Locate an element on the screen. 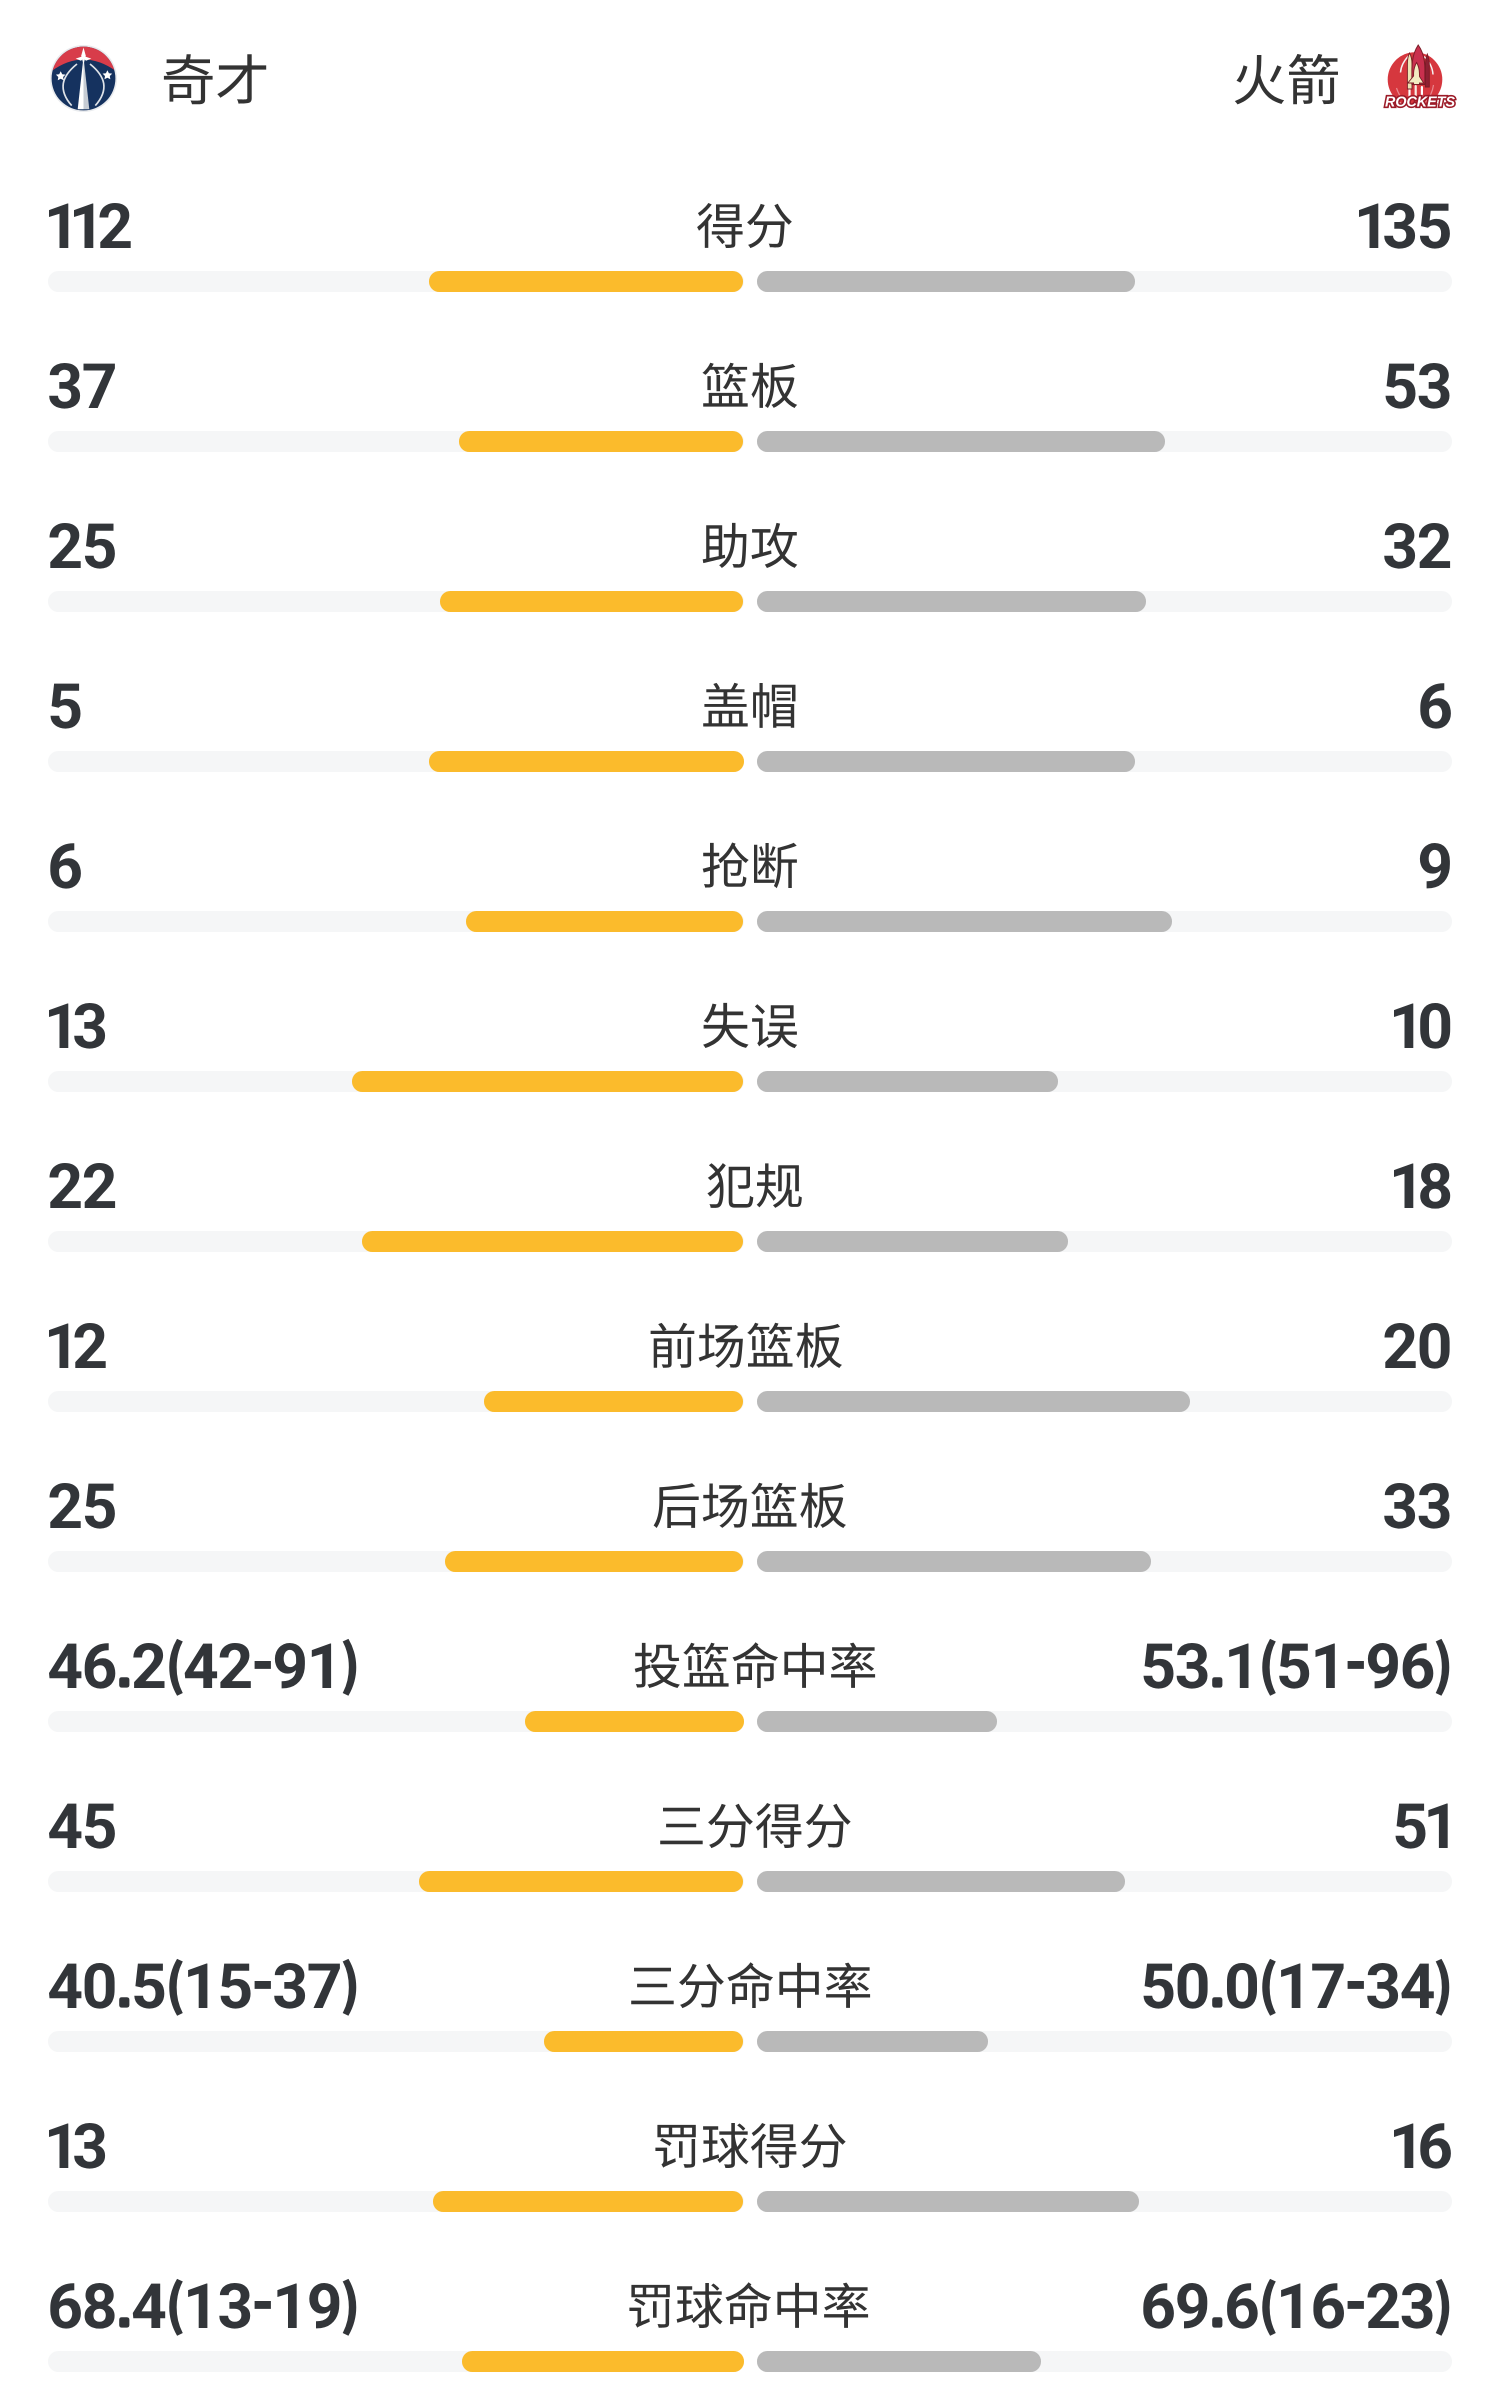  svg-text: ROCKETS is located at coordinates (1420, 103).